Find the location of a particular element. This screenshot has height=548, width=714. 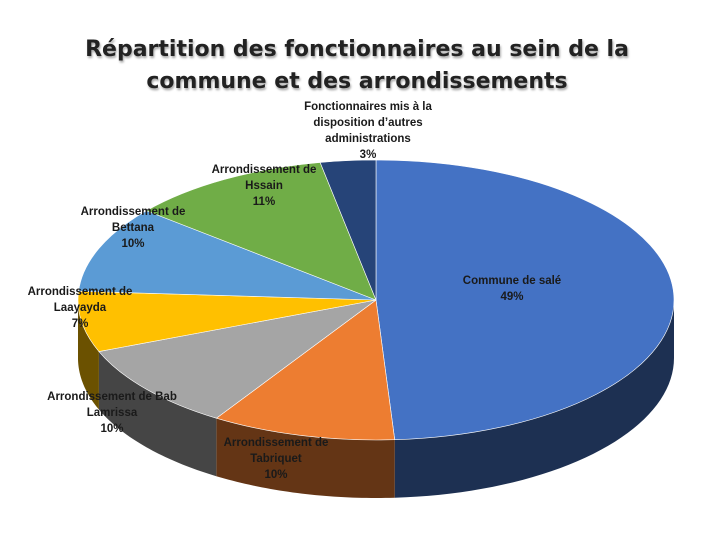

data-label-2-pct: 10% is located at coordinates (112, 429).